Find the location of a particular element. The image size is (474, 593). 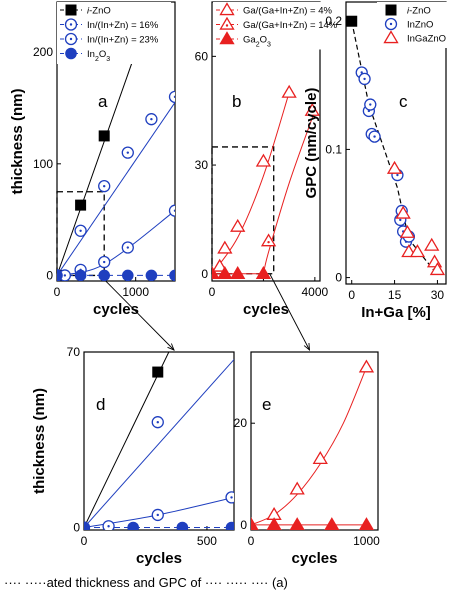

panel-b-ytick-label: 30 is located at coordinates (202, 165).